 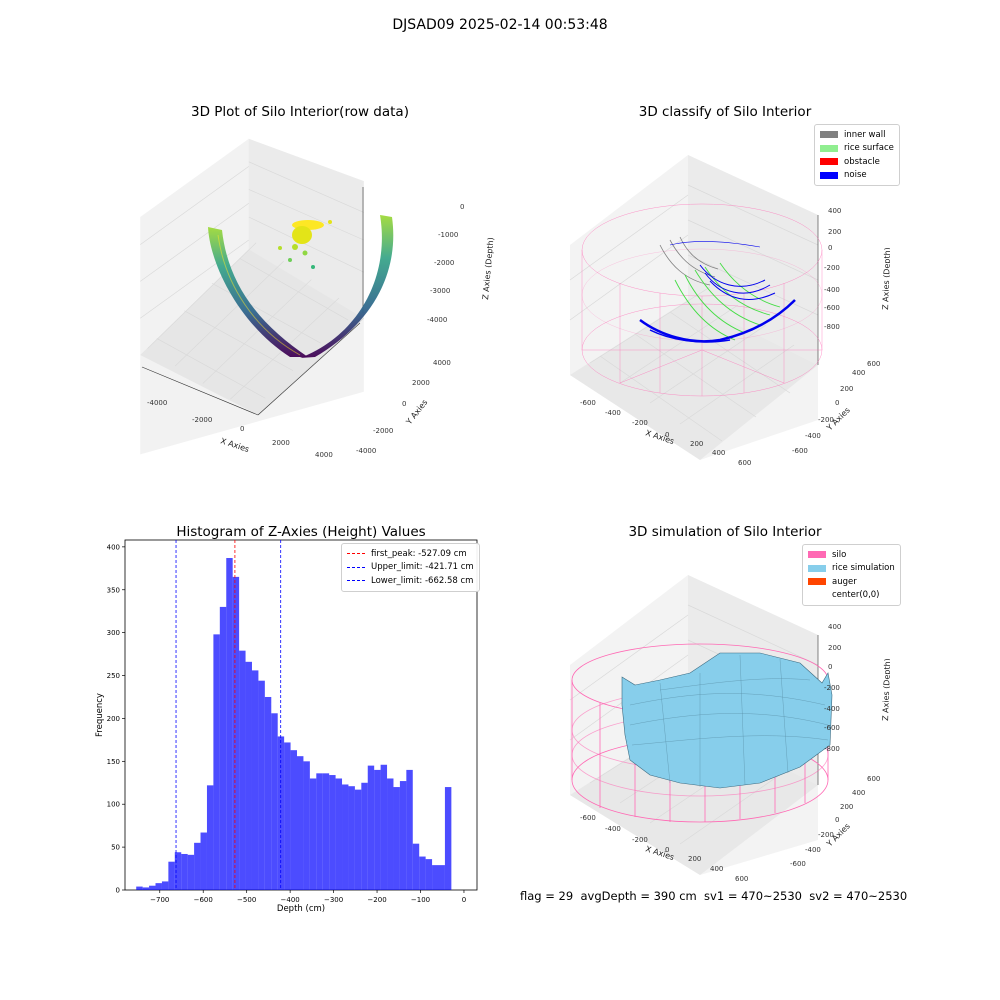 I want to click on simulation-ztick-4: -400, so click(x=832, y=709).